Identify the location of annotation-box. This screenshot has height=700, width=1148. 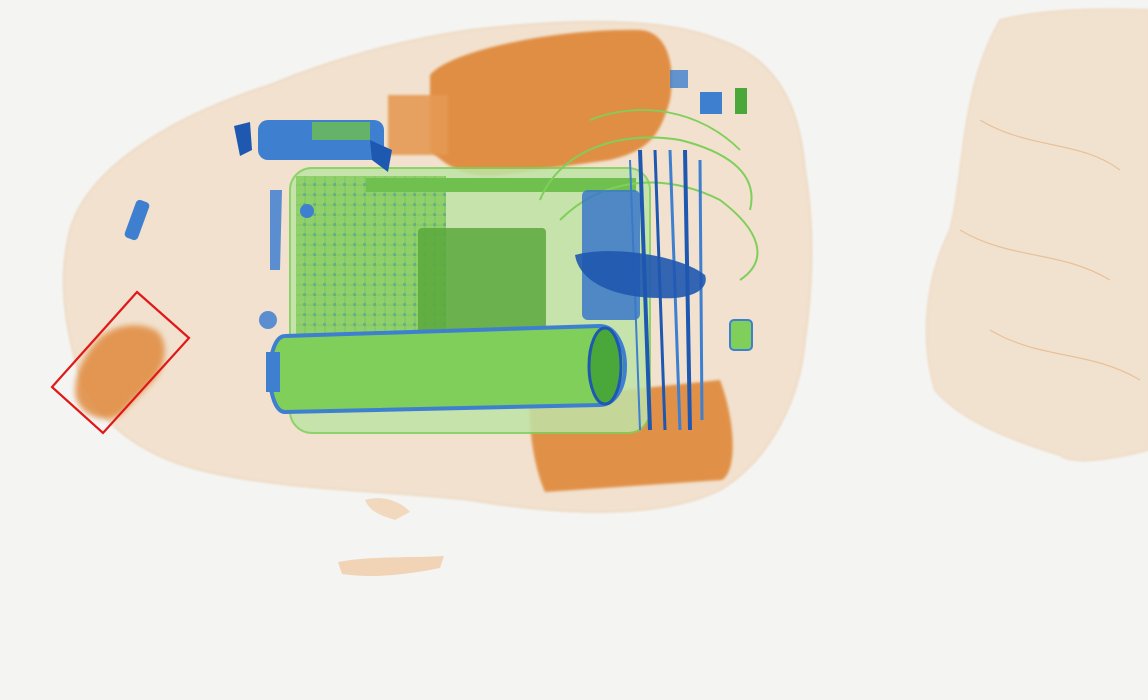
(120, 362).